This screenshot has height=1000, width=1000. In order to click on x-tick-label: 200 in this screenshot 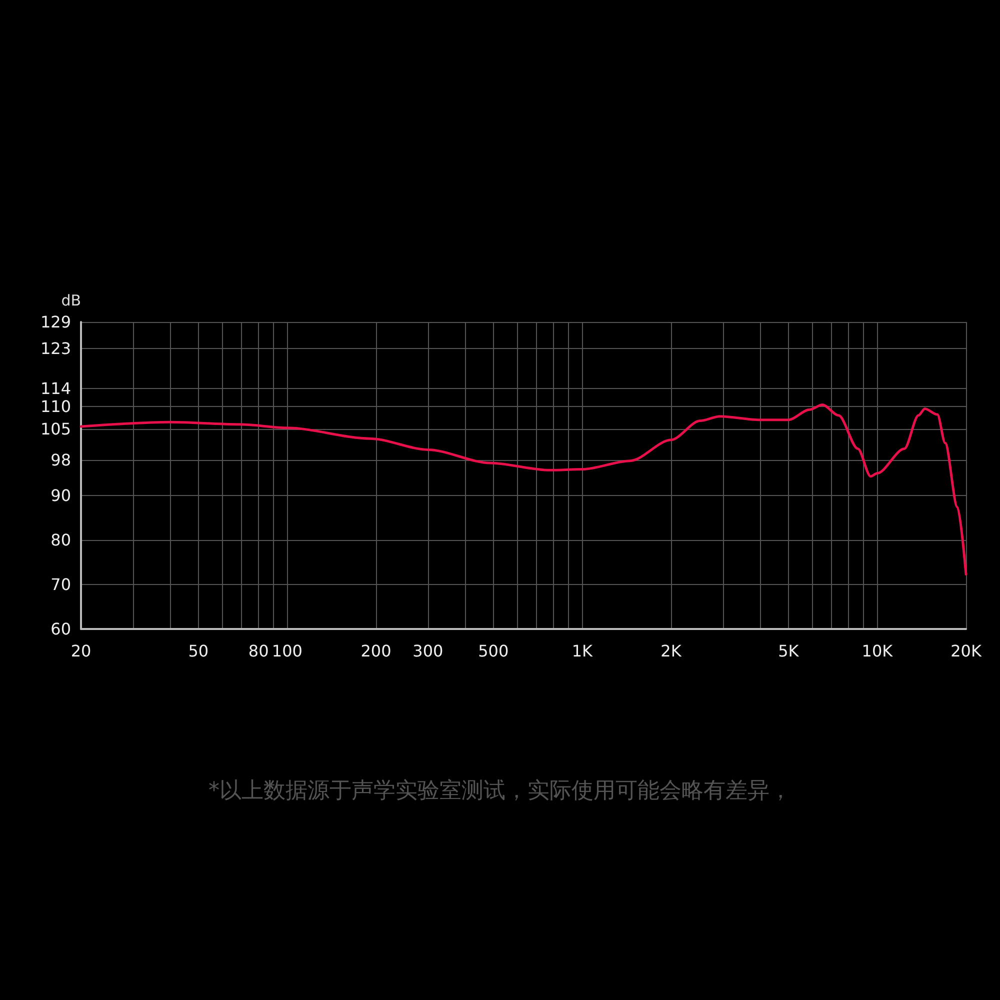, I will do `click(376, 651)`.